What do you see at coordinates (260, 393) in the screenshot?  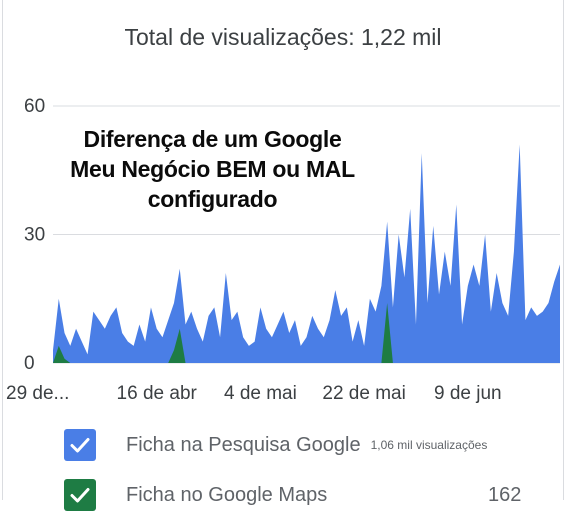 I see `x-tick-label: 4 de mai` at bounding box center [260, 393].